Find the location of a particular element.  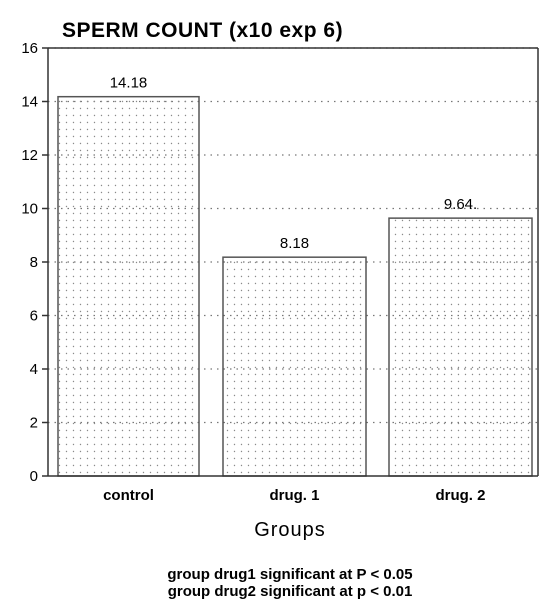

y-tick-label: 8 is located at coordinates (34, 262).